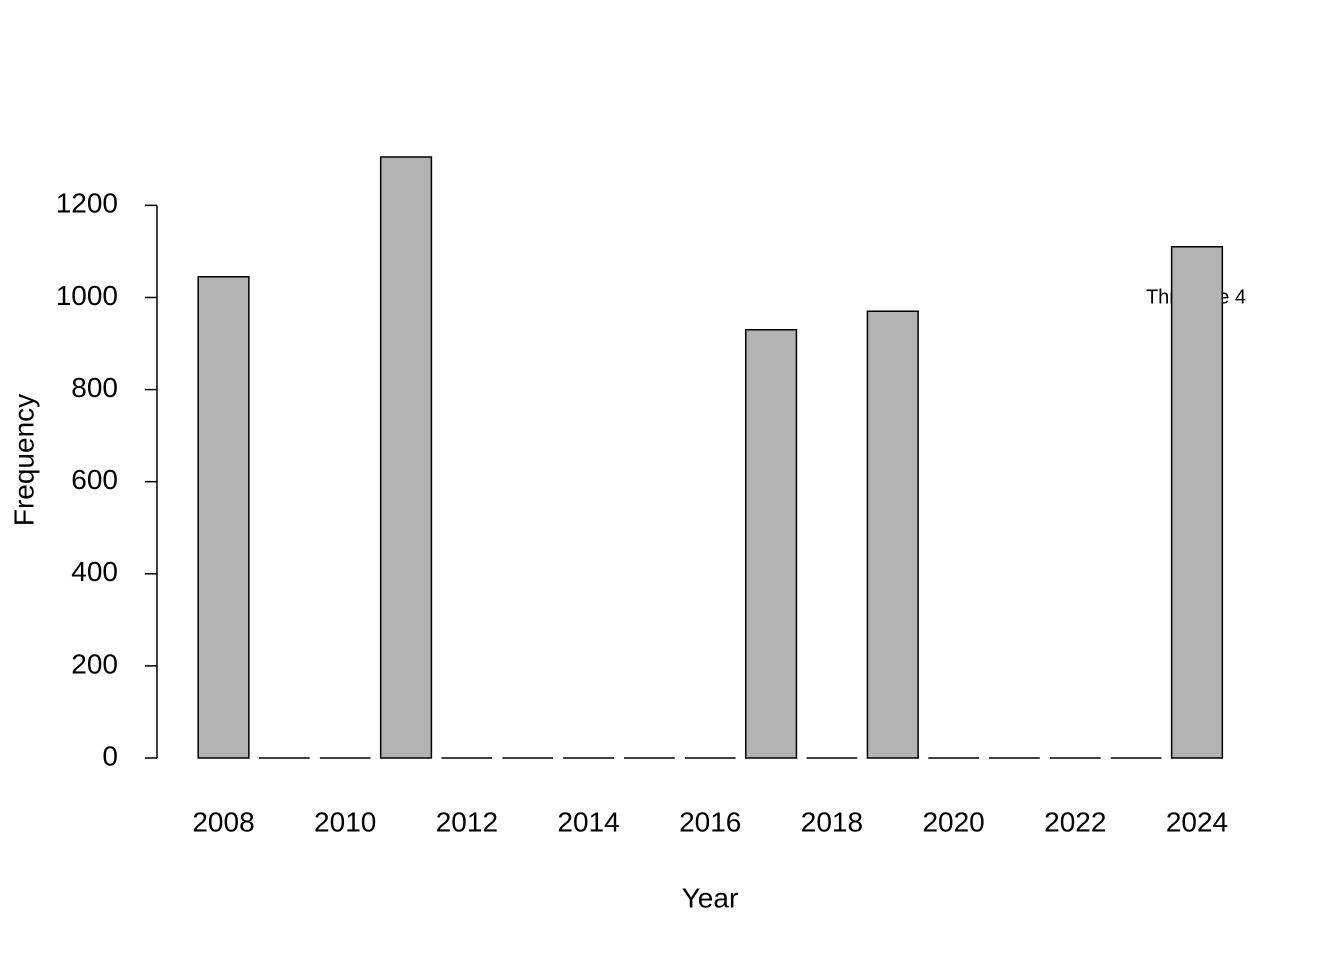  Describe the element at coordinates (467, 821) in the screenshot. I see `x-tick-label: 2012` at that location.